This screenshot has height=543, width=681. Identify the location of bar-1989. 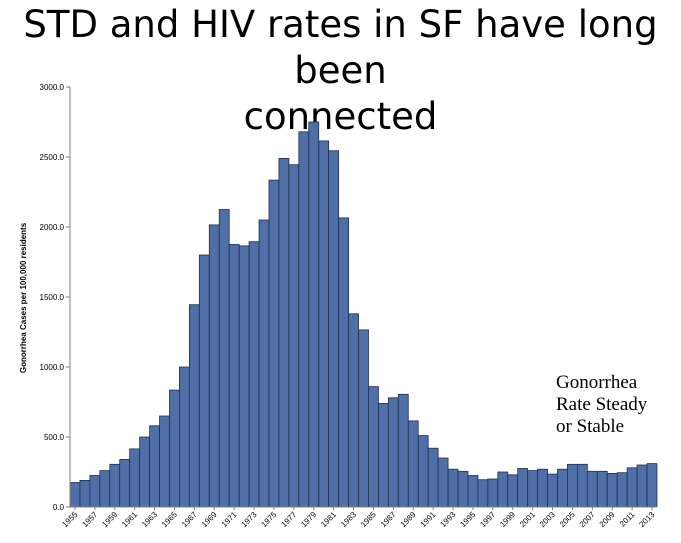
(413, 464).